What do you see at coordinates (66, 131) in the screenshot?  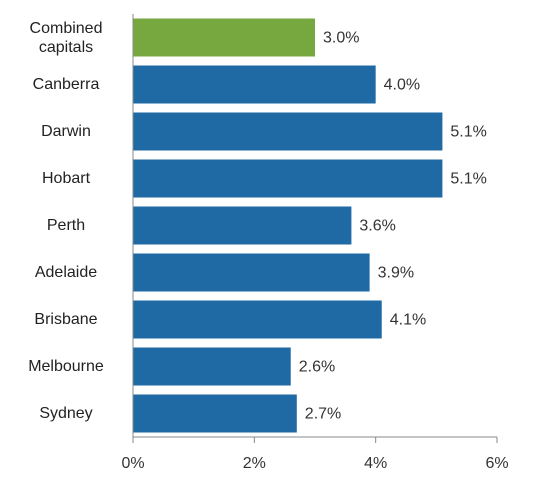 I see `y-tick-label: Darwin` at bounding box center [66, 131].